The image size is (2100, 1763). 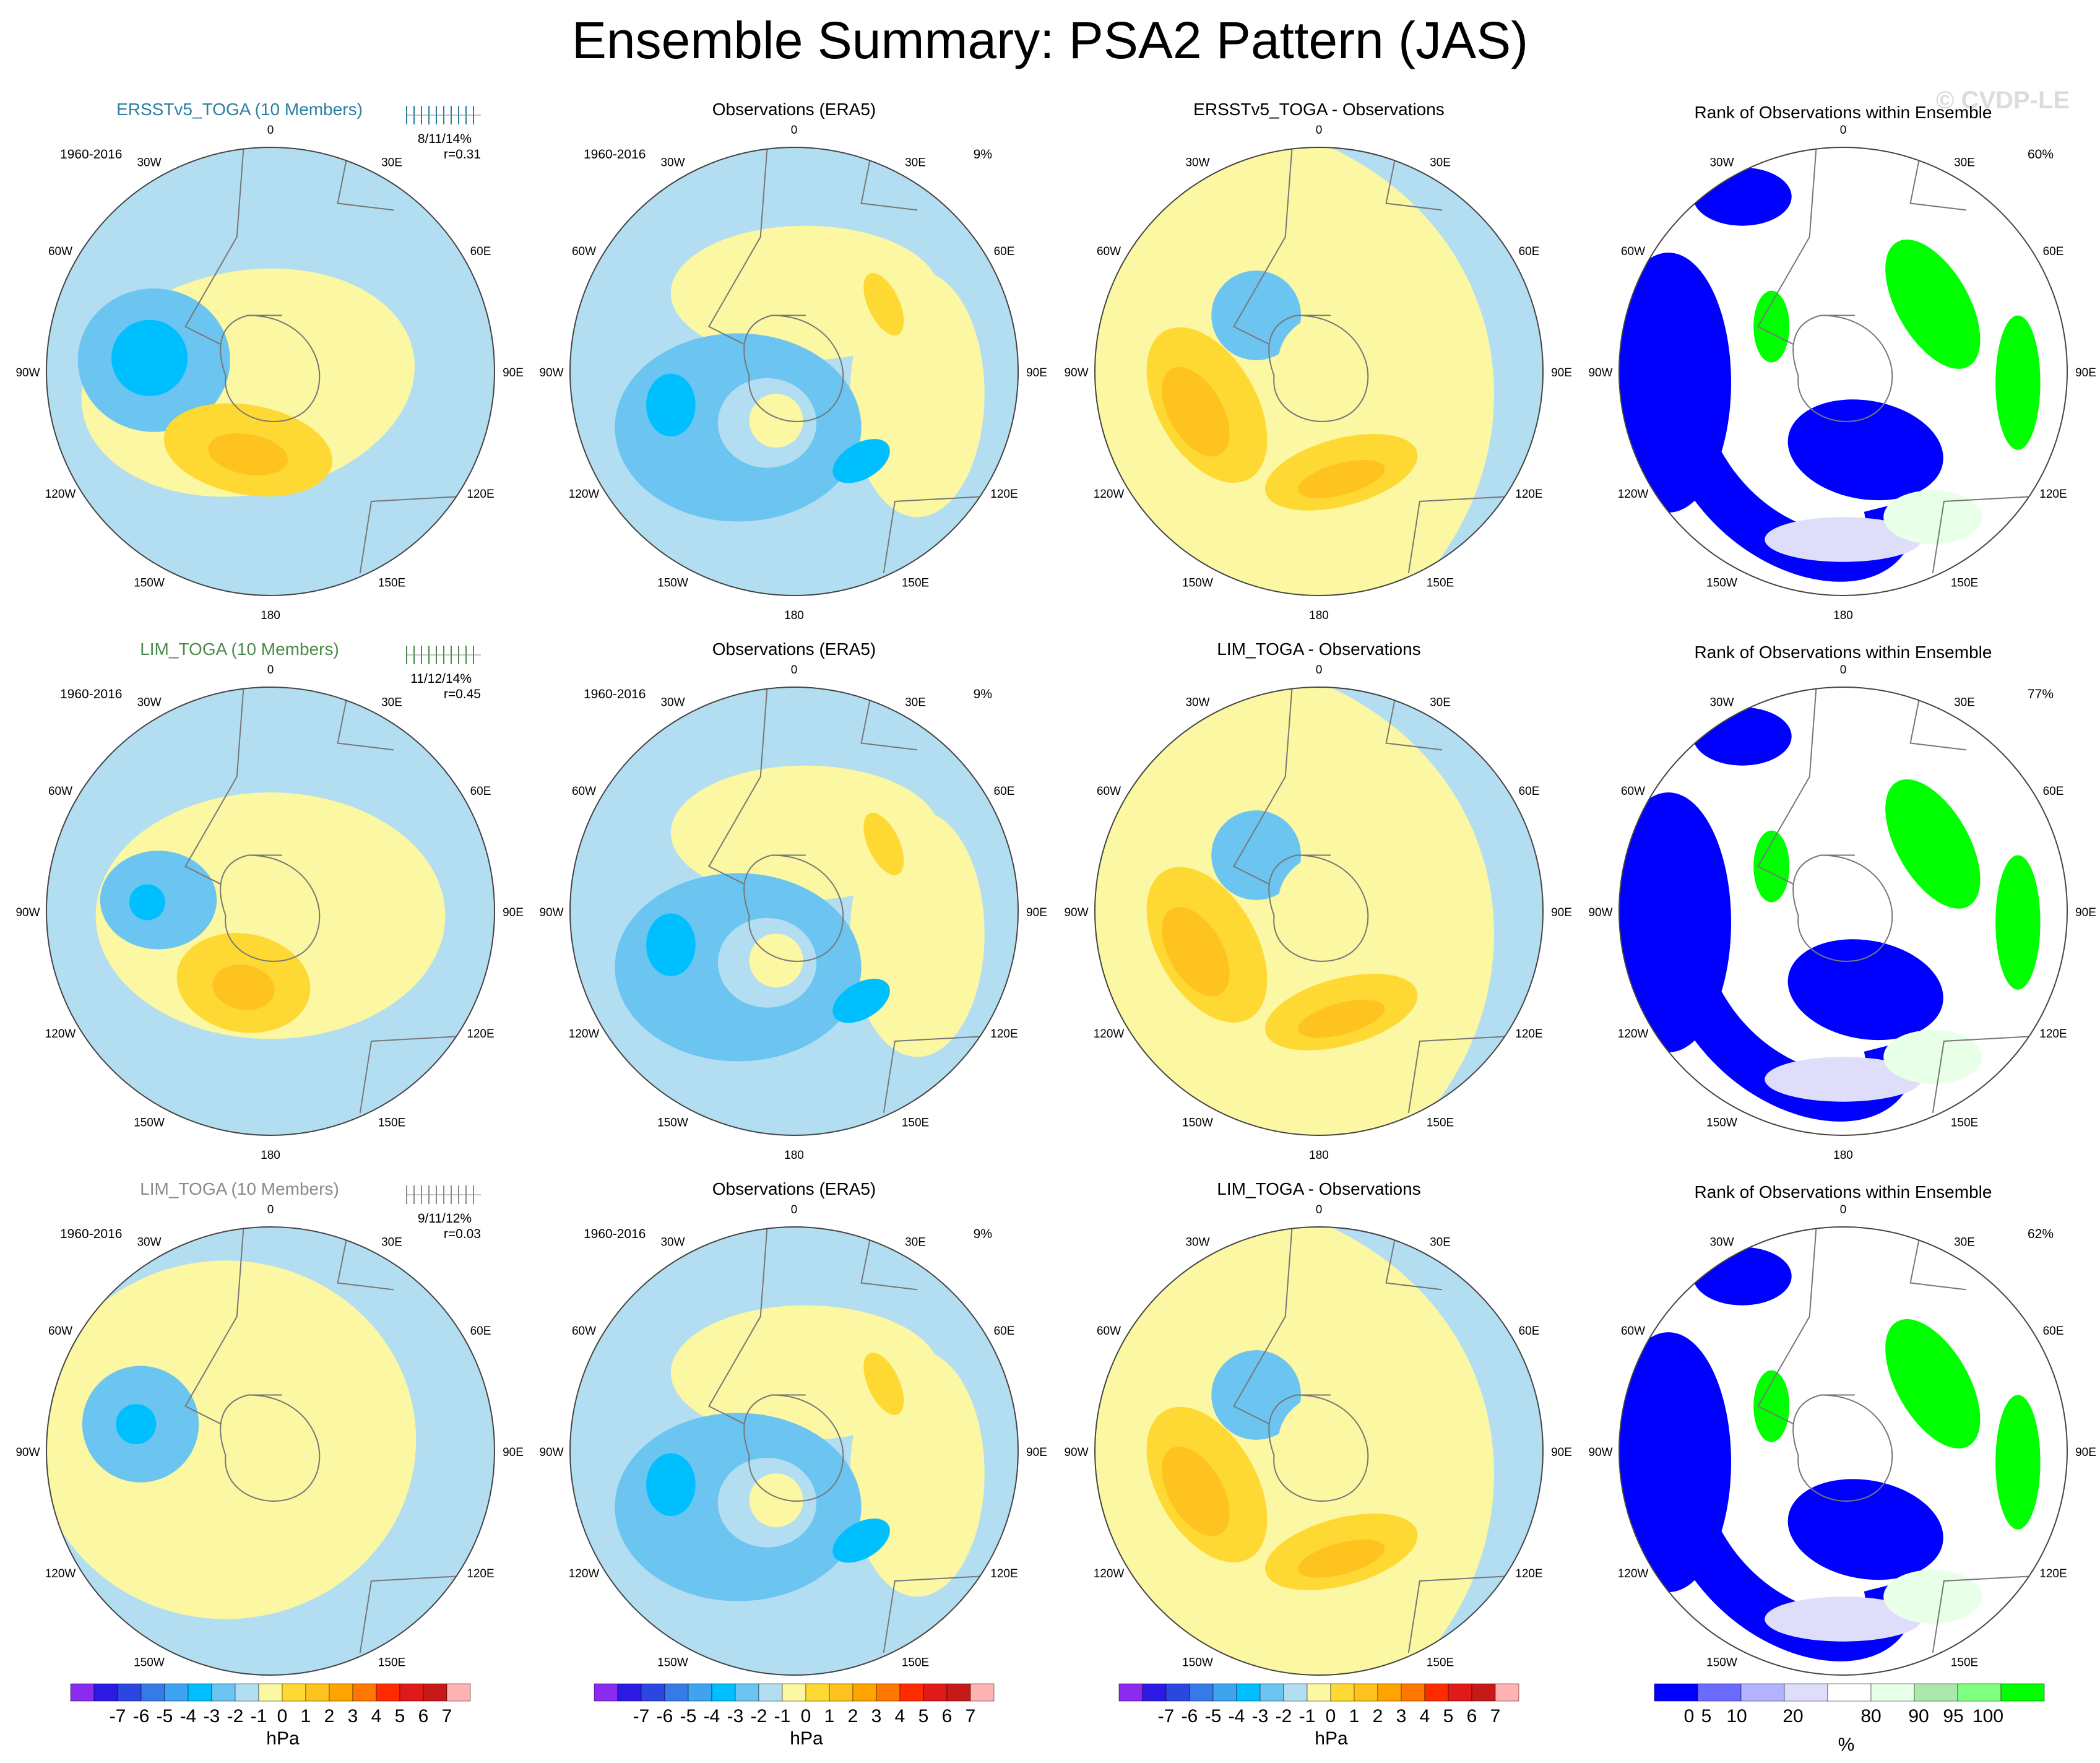 I want to click on negative-anomaly-core, so click(x=147, y=902).